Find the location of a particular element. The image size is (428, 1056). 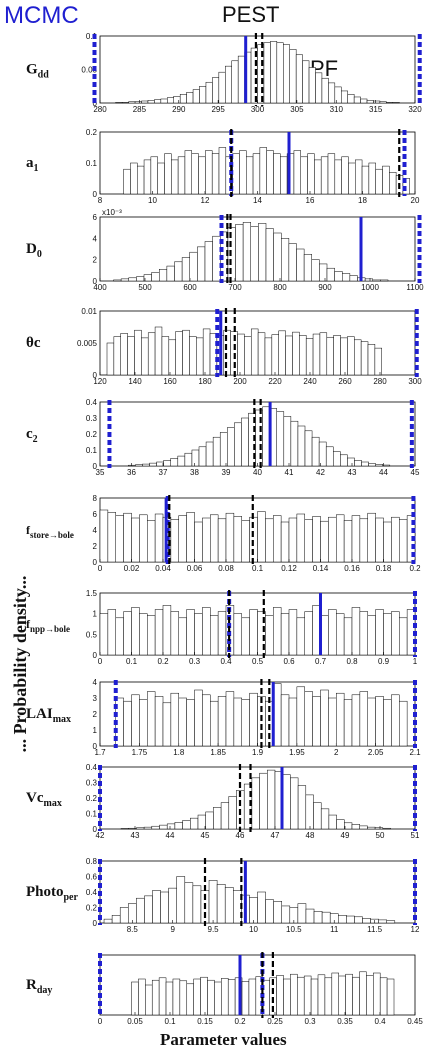

parameter-label: fstore→bole is located at coordinates (50, 531).